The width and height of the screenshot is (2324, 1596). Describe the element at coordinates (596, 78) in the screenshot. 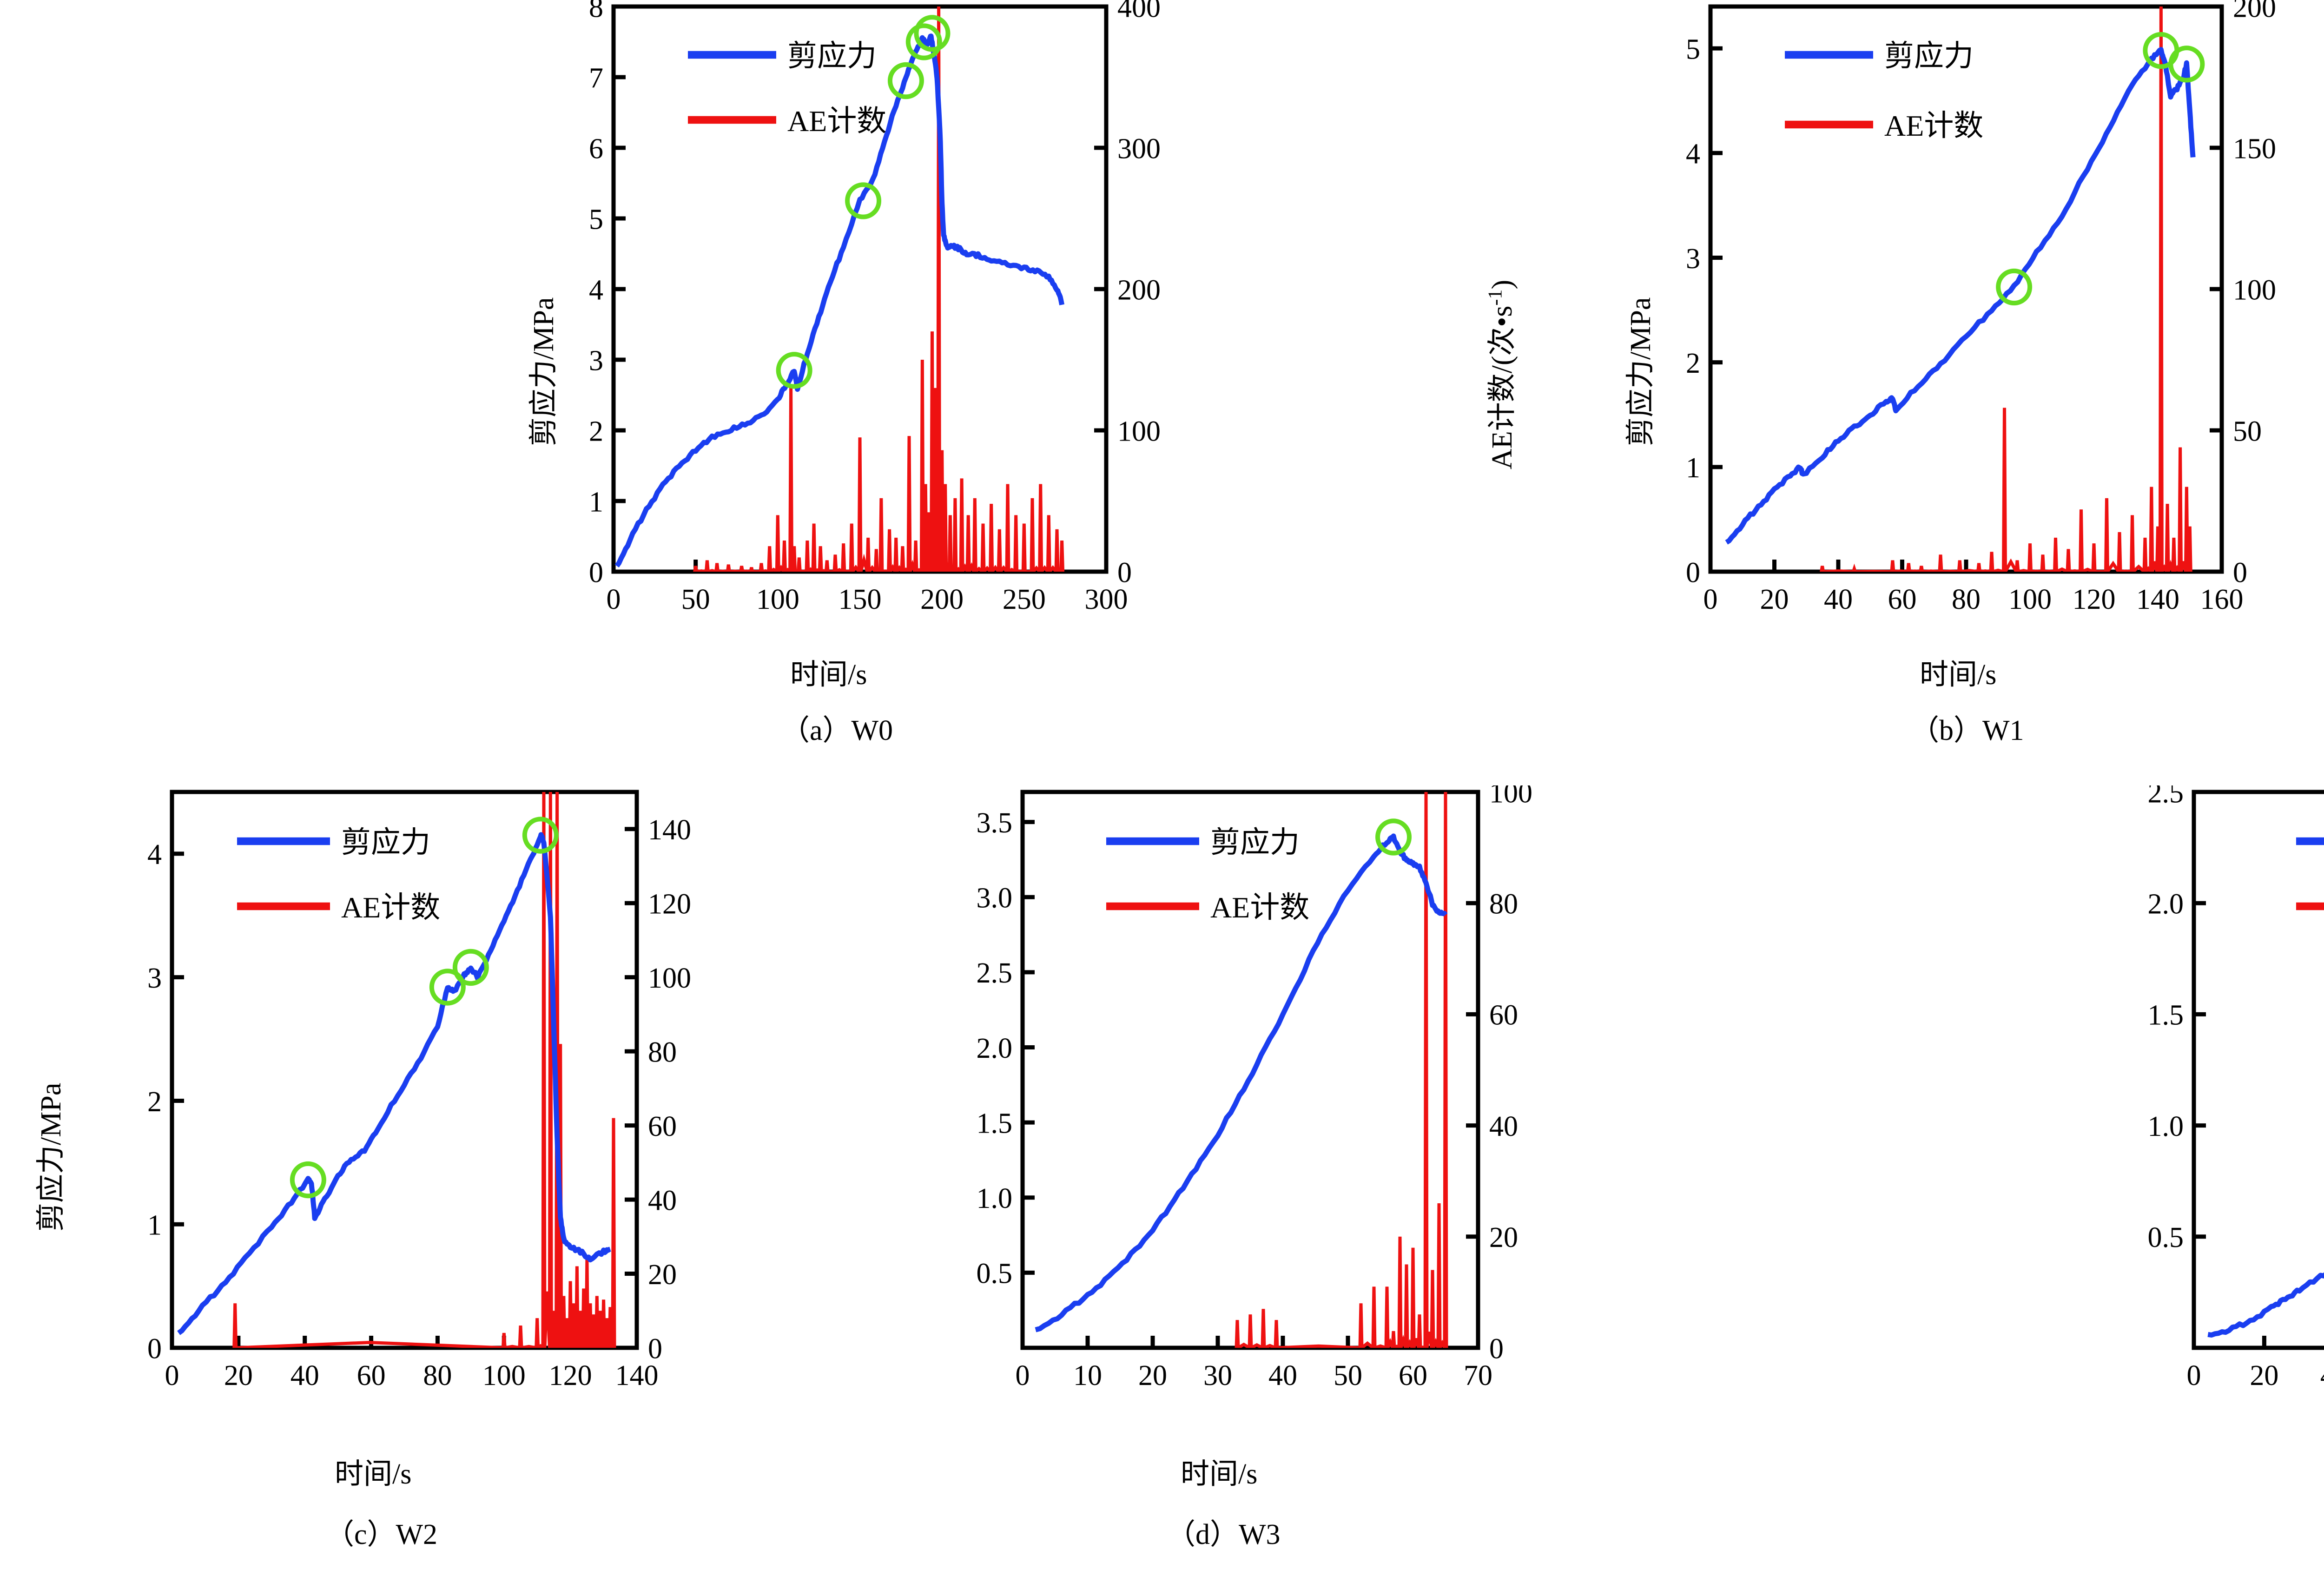

I see `y-left-tick-label: 7` at that location.